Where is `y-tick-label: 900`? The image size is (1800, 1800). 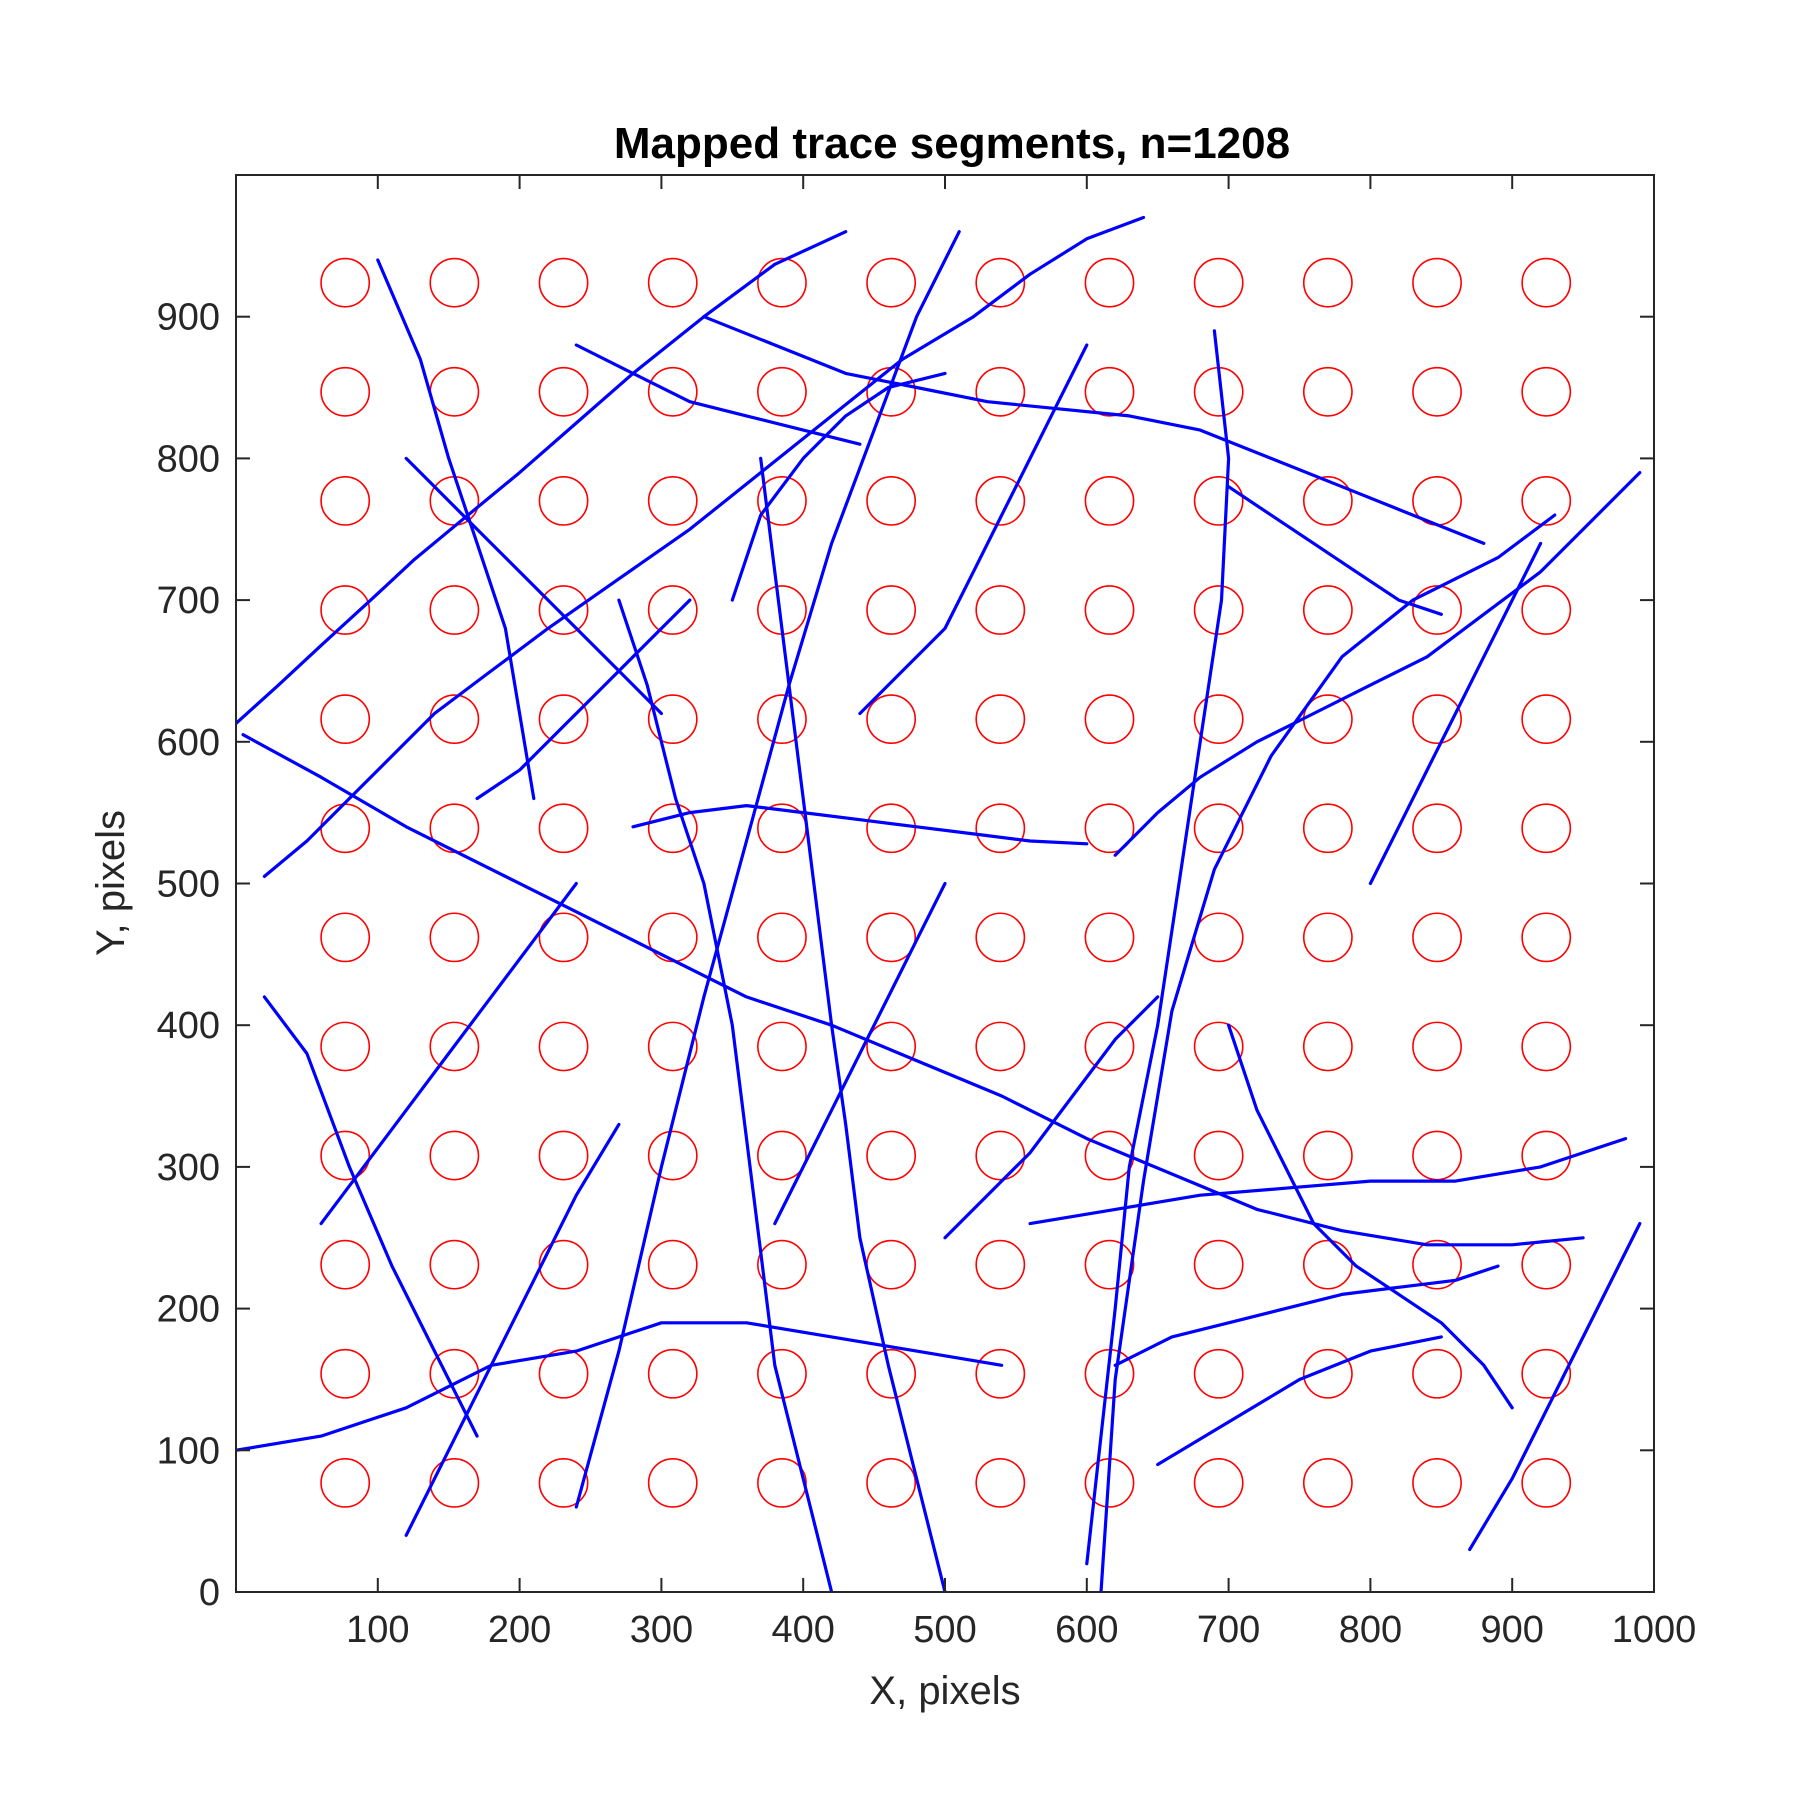
y-tick-label: 900 is located at coordinates (188, 318).